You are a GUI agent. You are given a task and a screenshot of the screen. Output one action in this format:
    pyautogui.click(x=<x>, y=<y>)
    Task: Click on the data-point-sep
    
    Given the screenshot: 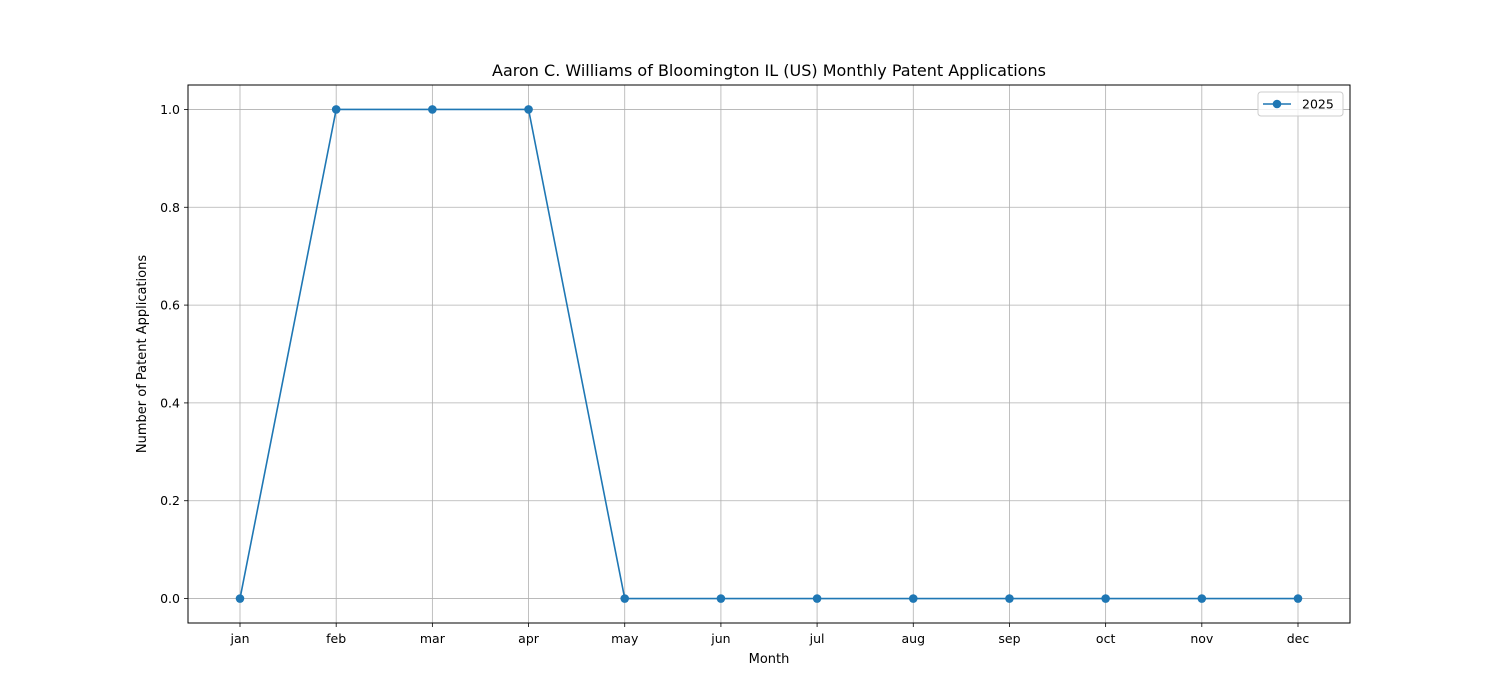 What is the action you would take?
    pyautogui.click(x=1009, y=598)
    